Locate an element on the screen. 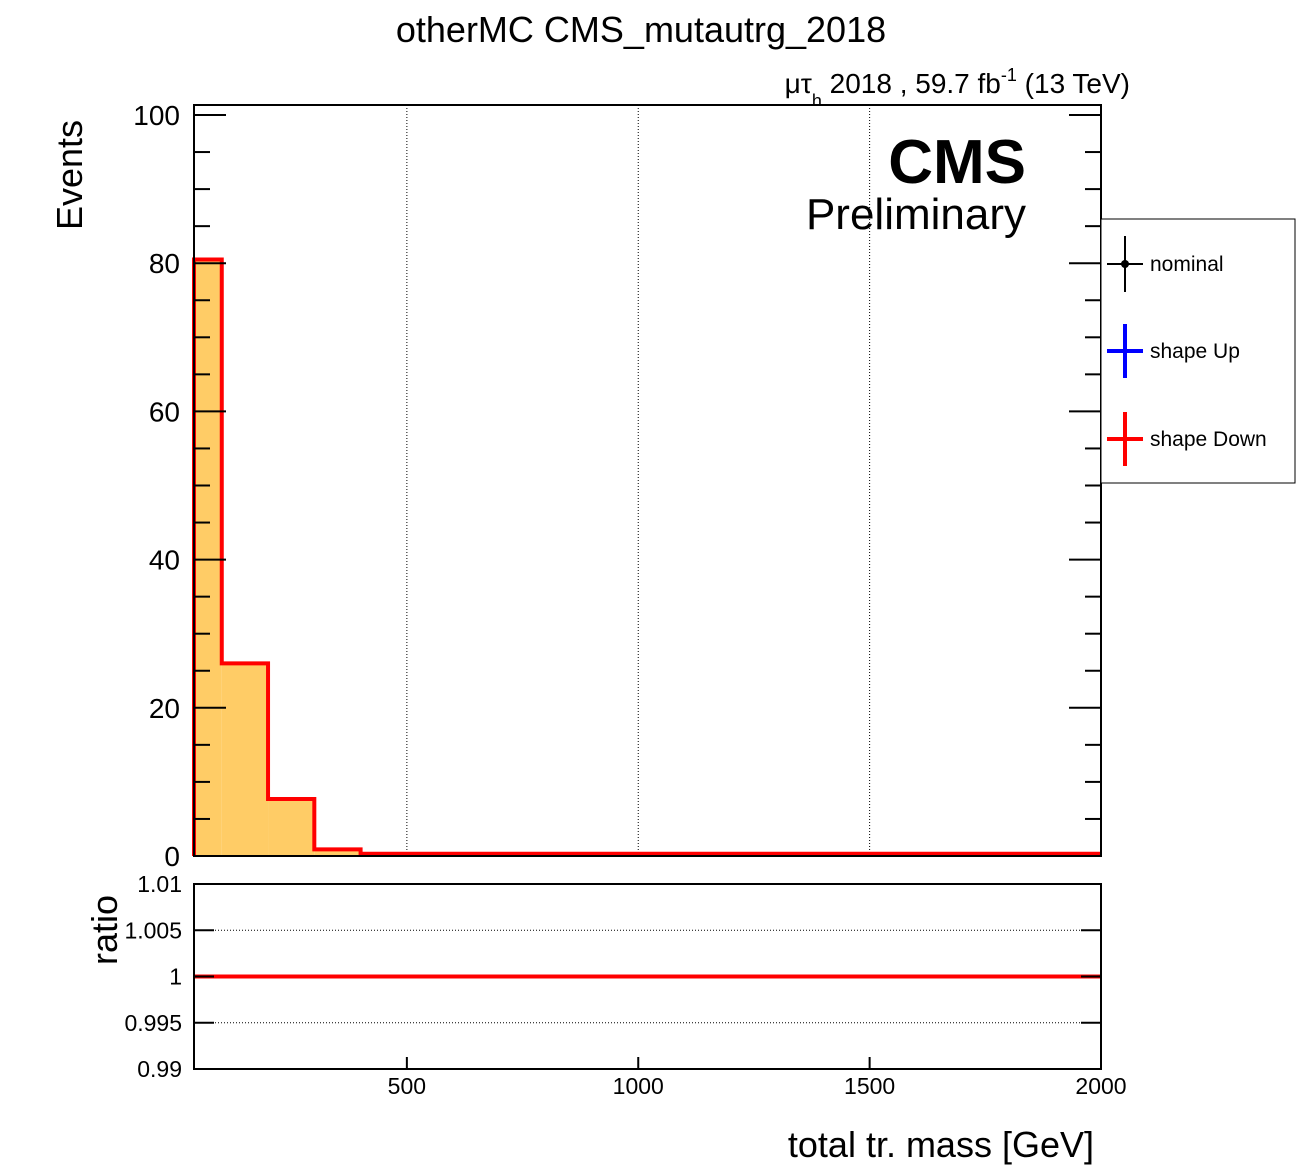  lumi-energy: (13 TeV) is located at coordinates (1073, 83).